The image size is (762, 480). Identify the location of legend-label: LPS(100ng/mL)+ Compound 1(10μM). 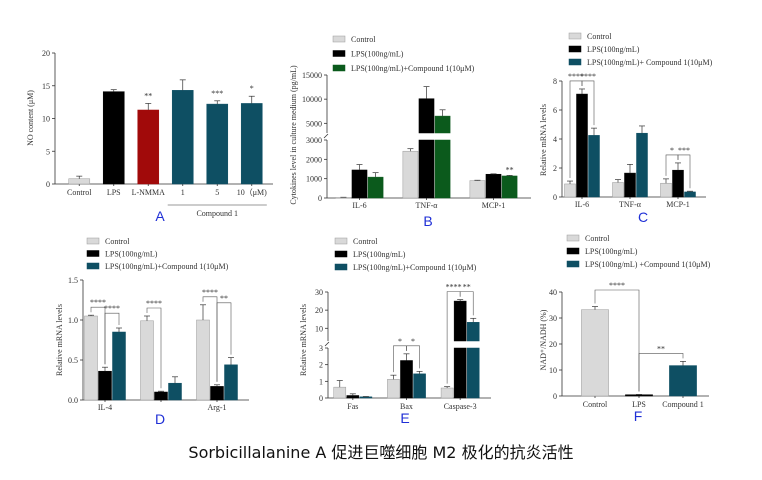
(650, 62).